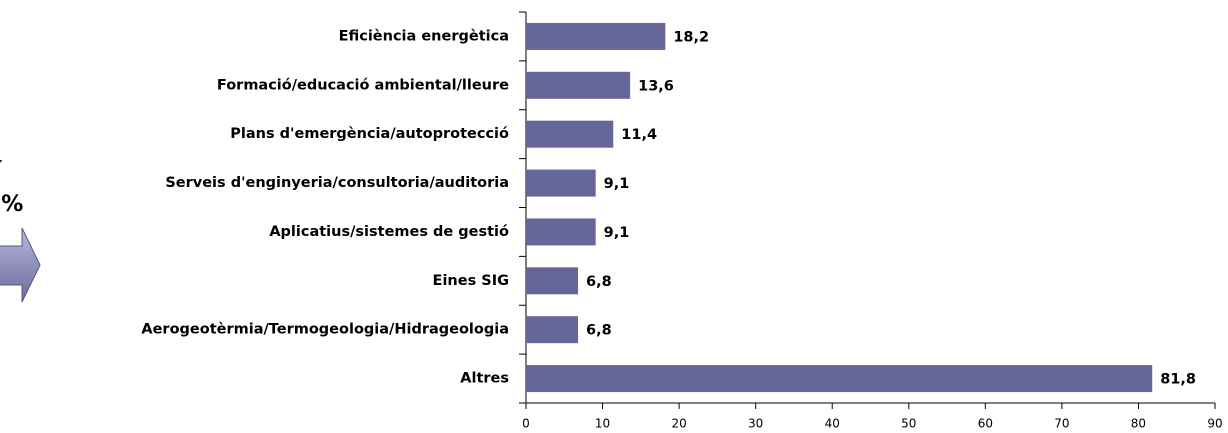 Image resolution: width=1228 pixels, height=433 pixels. Describe the element at coordinates (639, 135) in the screenshot. I see `value-label: 11,4` at that location.